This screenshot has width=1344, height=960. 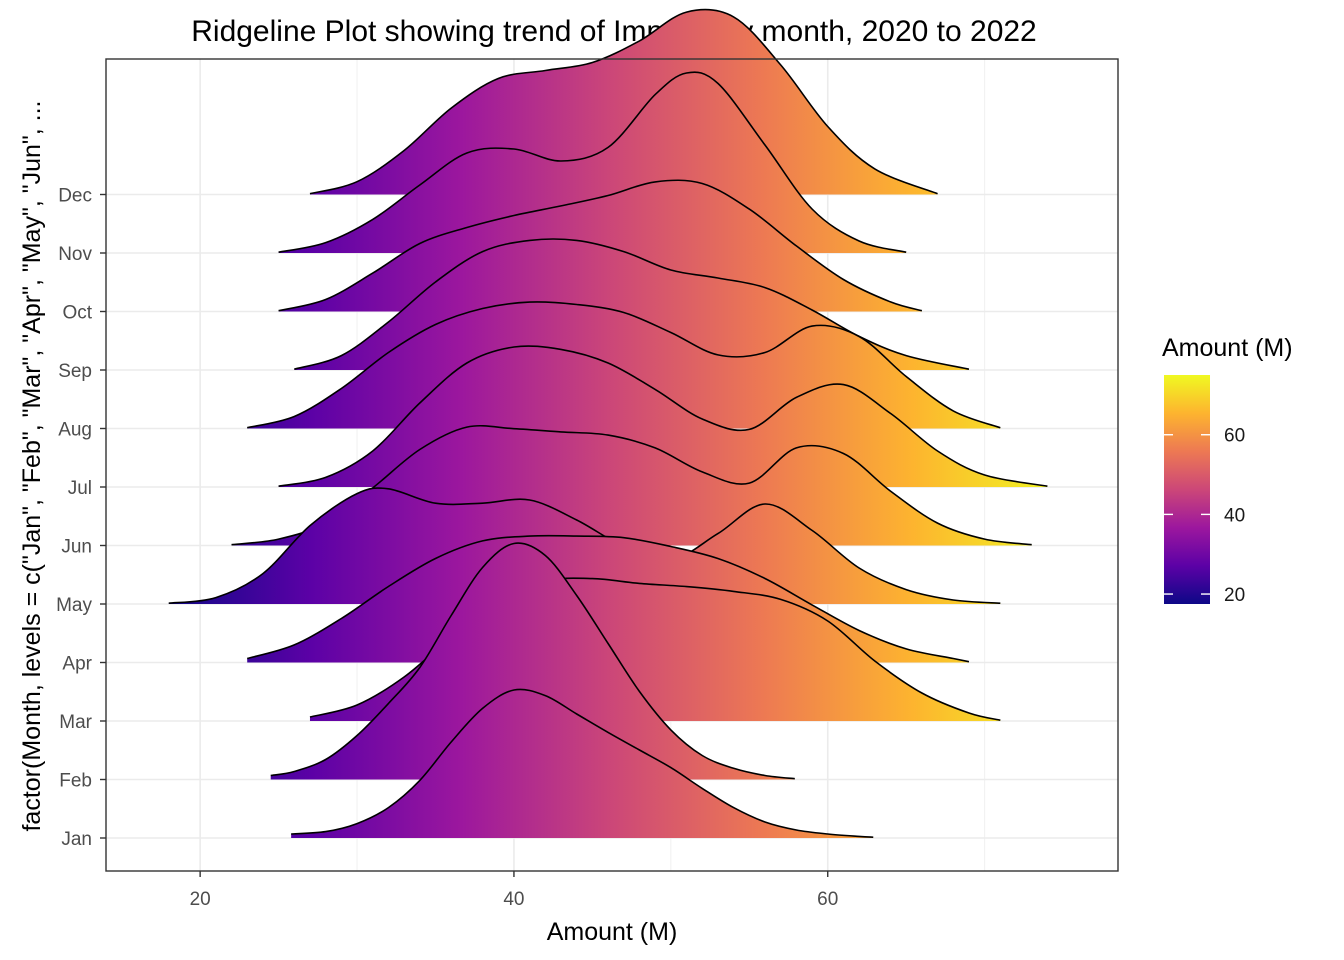 I want to click on ridge-line-feb, so click(x=532, y=661).